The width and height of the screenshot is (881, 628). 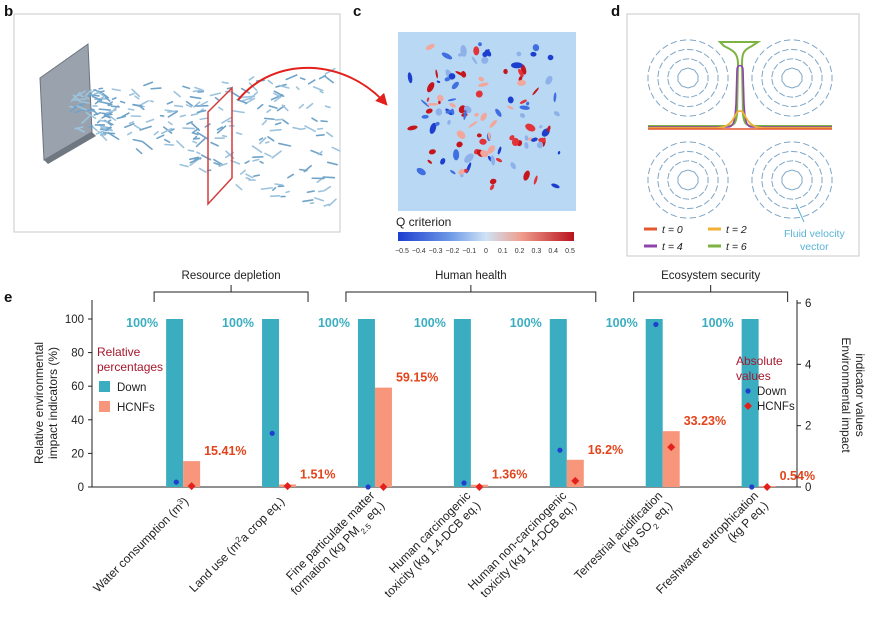 I want to click on cut-plane, so click(x=220, y=146).